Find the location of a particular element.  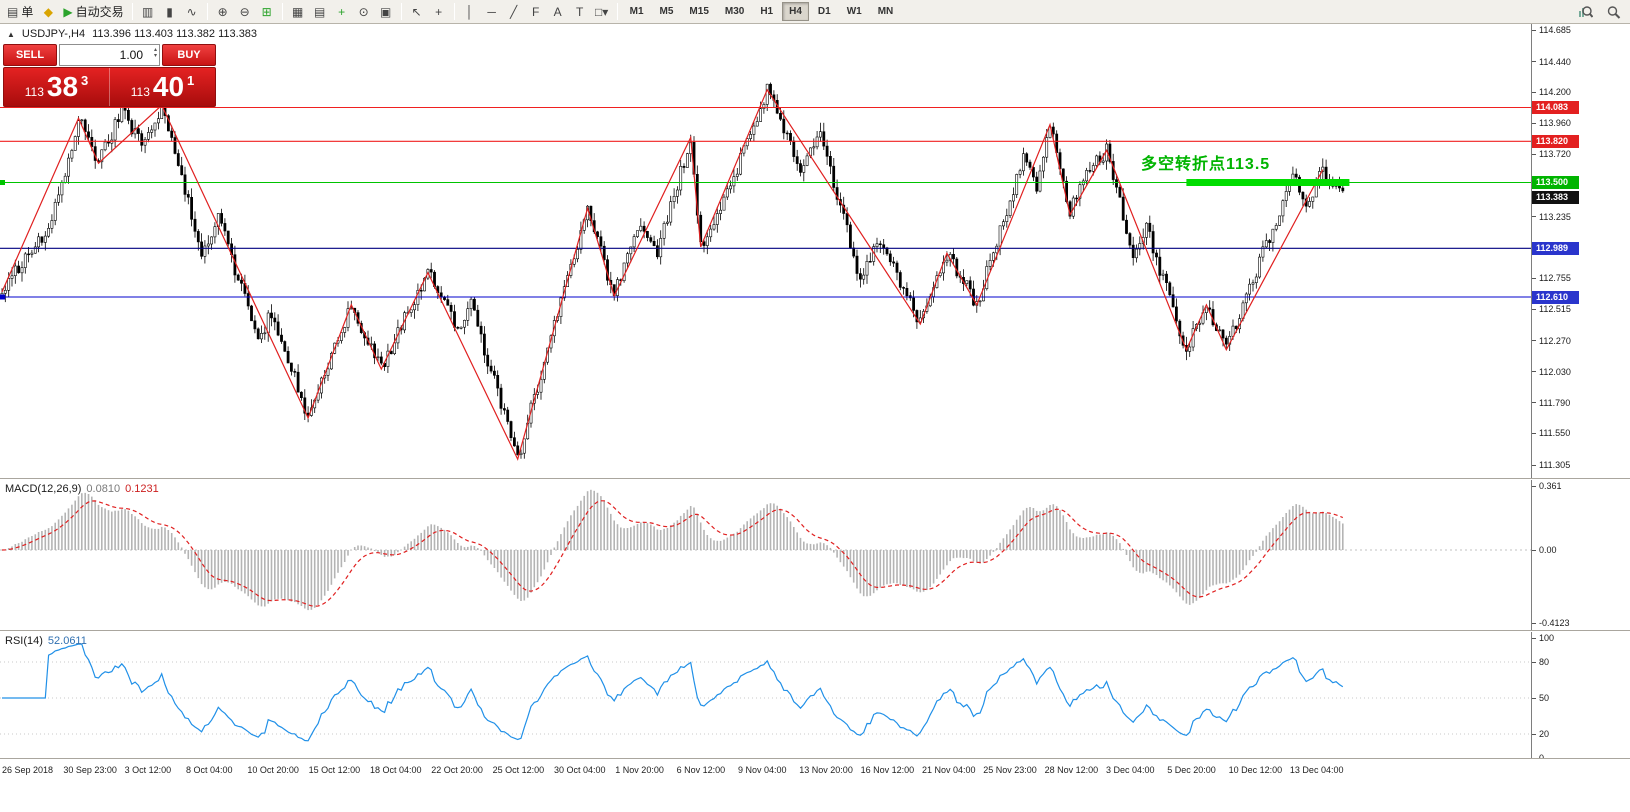

rsi-axis-label: 50 is located at coordinates (1544, 698).